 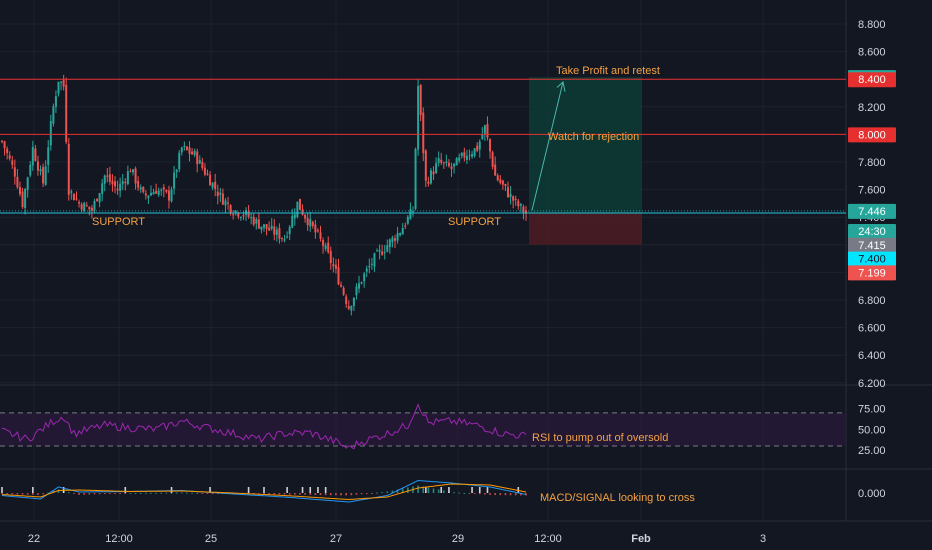 What do you see at coordinates (593, 137) in the screenshot?
I see `annotation-label: Watch for rejection` at bounding box center [593, 137].